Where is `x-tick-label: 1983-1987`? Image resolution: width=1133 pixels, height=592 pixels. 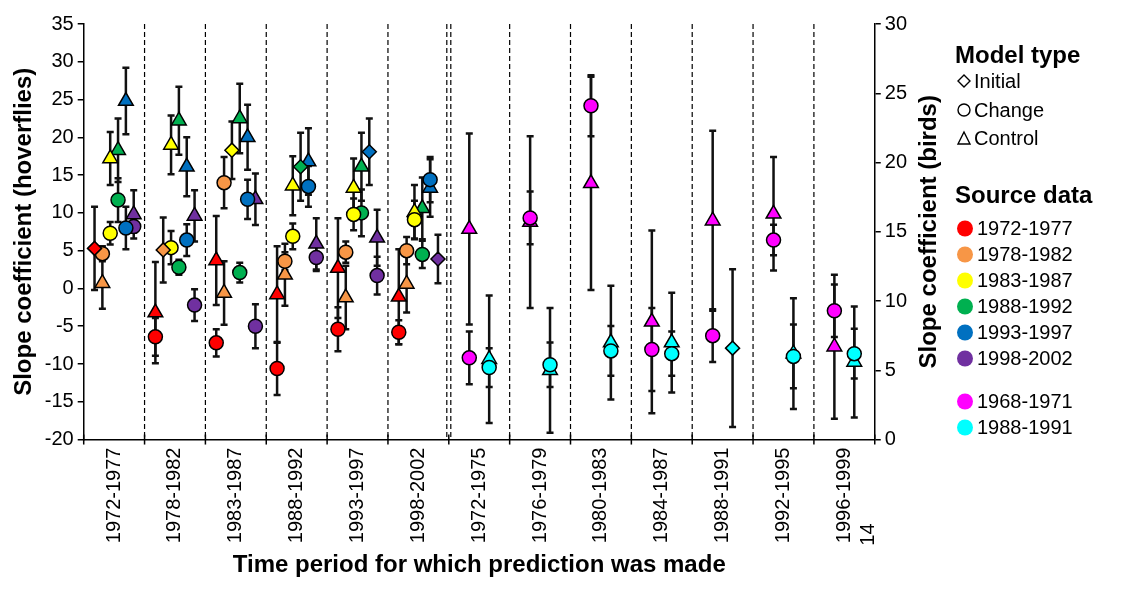 x-tick-label: 1983-1987 is located at coordinates (234, 495).